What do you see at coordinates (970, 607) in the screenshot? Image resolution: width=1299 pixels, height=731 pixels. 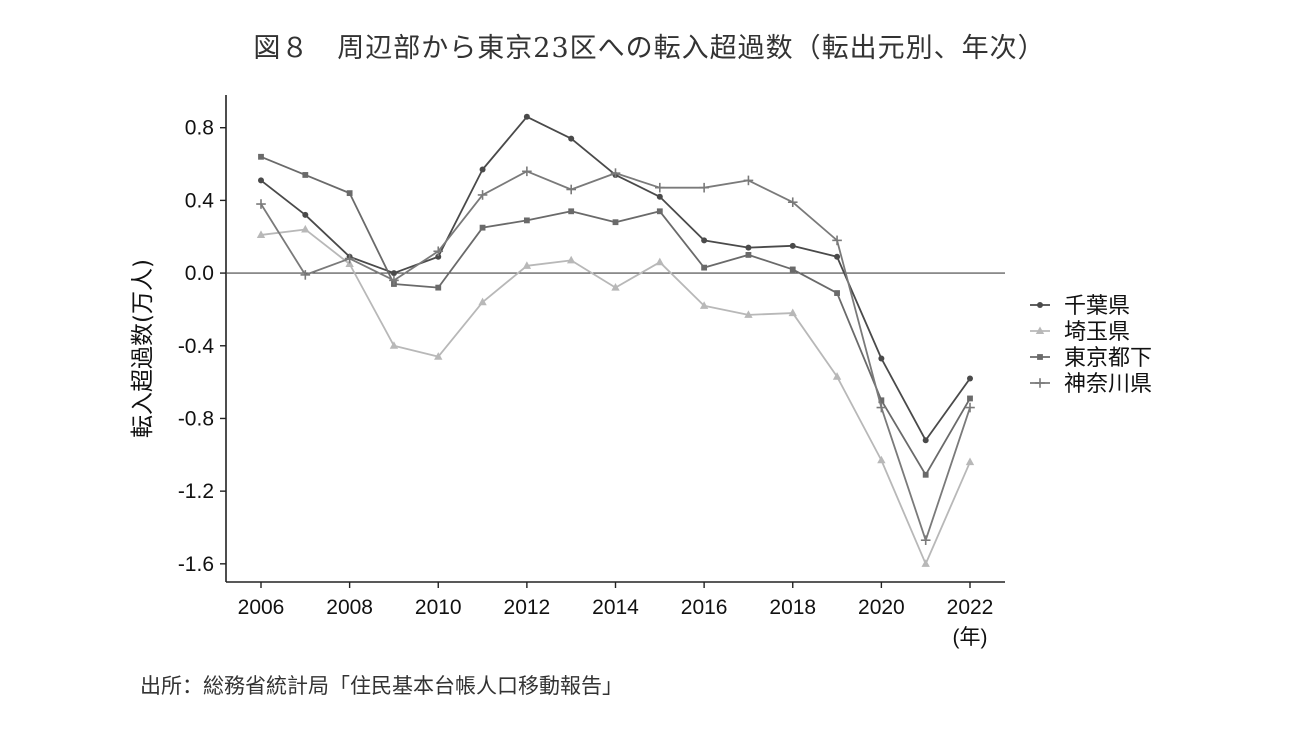 I see `x-tick-label: 2022` at bounding box center [970, 607].